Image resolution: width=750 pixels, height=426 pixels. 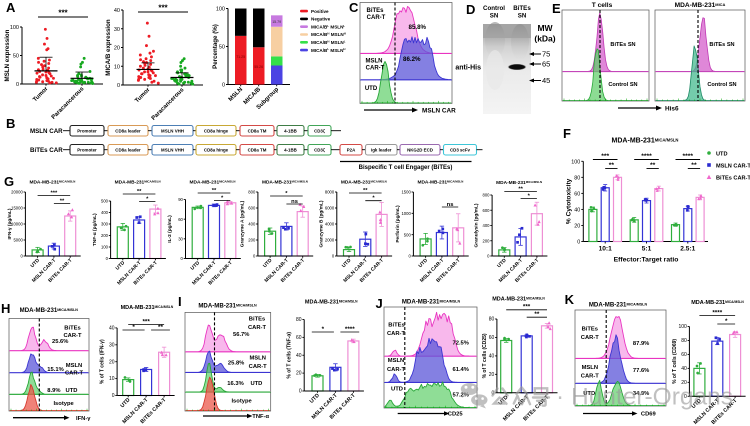 I want to click on svg-text: MICA/BH MSLNL, so click(x=328, y=42).